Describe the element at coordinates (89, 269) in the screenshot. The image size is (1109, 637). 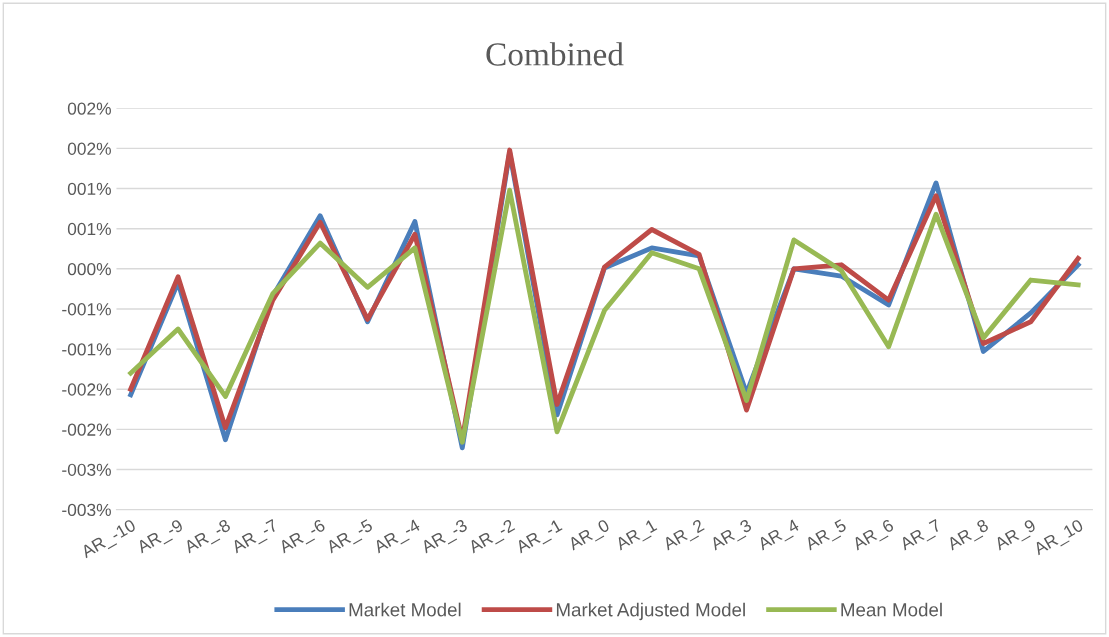
I see `y-tick-label: 000%` at that location.